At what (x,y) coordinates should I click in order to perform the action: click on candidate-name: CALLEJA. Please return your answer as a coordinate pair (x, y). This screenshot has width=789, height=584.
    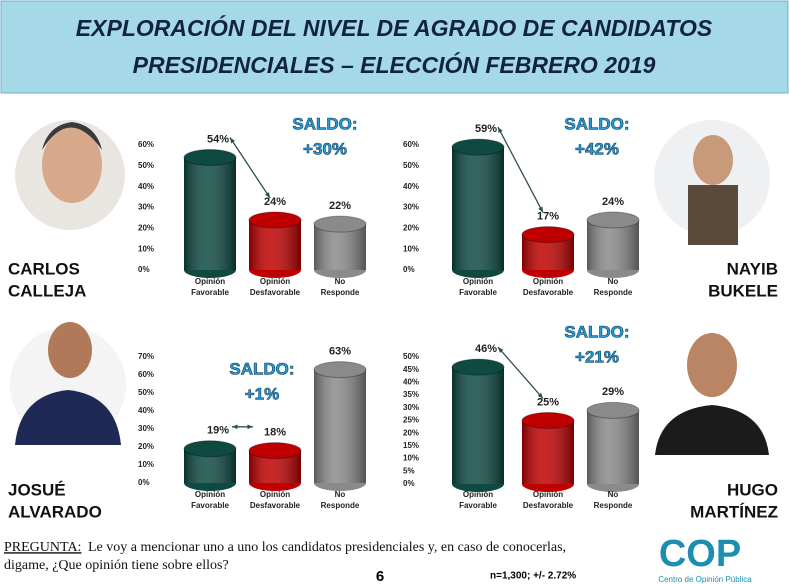
    Looking at the image, I should click on (47, 290).